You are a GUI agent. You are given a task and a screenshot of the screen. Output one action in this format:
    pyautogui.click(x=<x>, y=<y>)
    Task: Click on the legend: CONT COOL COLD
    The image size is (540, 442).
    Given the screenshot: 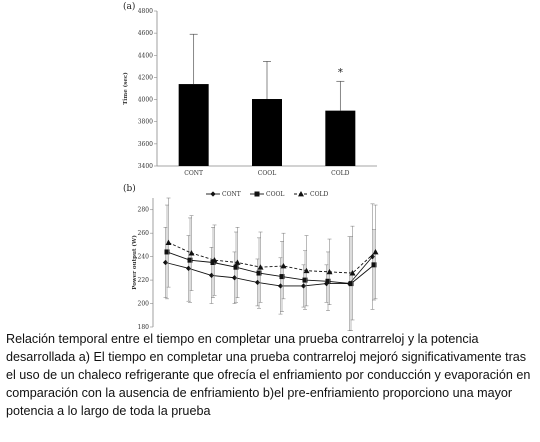 What is the action you would take?
    pyautogui.click(x=267, y=194)
    